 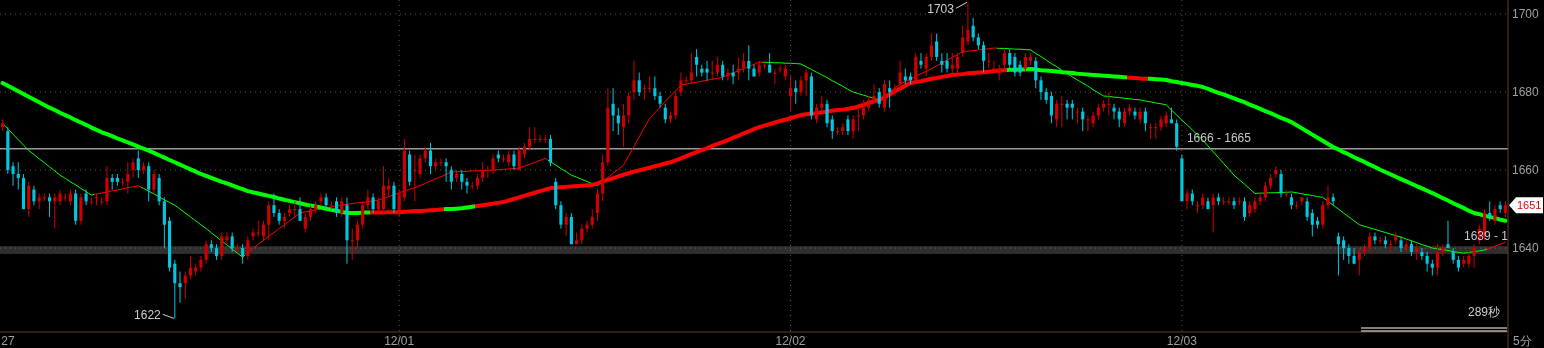 I want to click on annotation: 289秒, so click(x=1483, y=312).